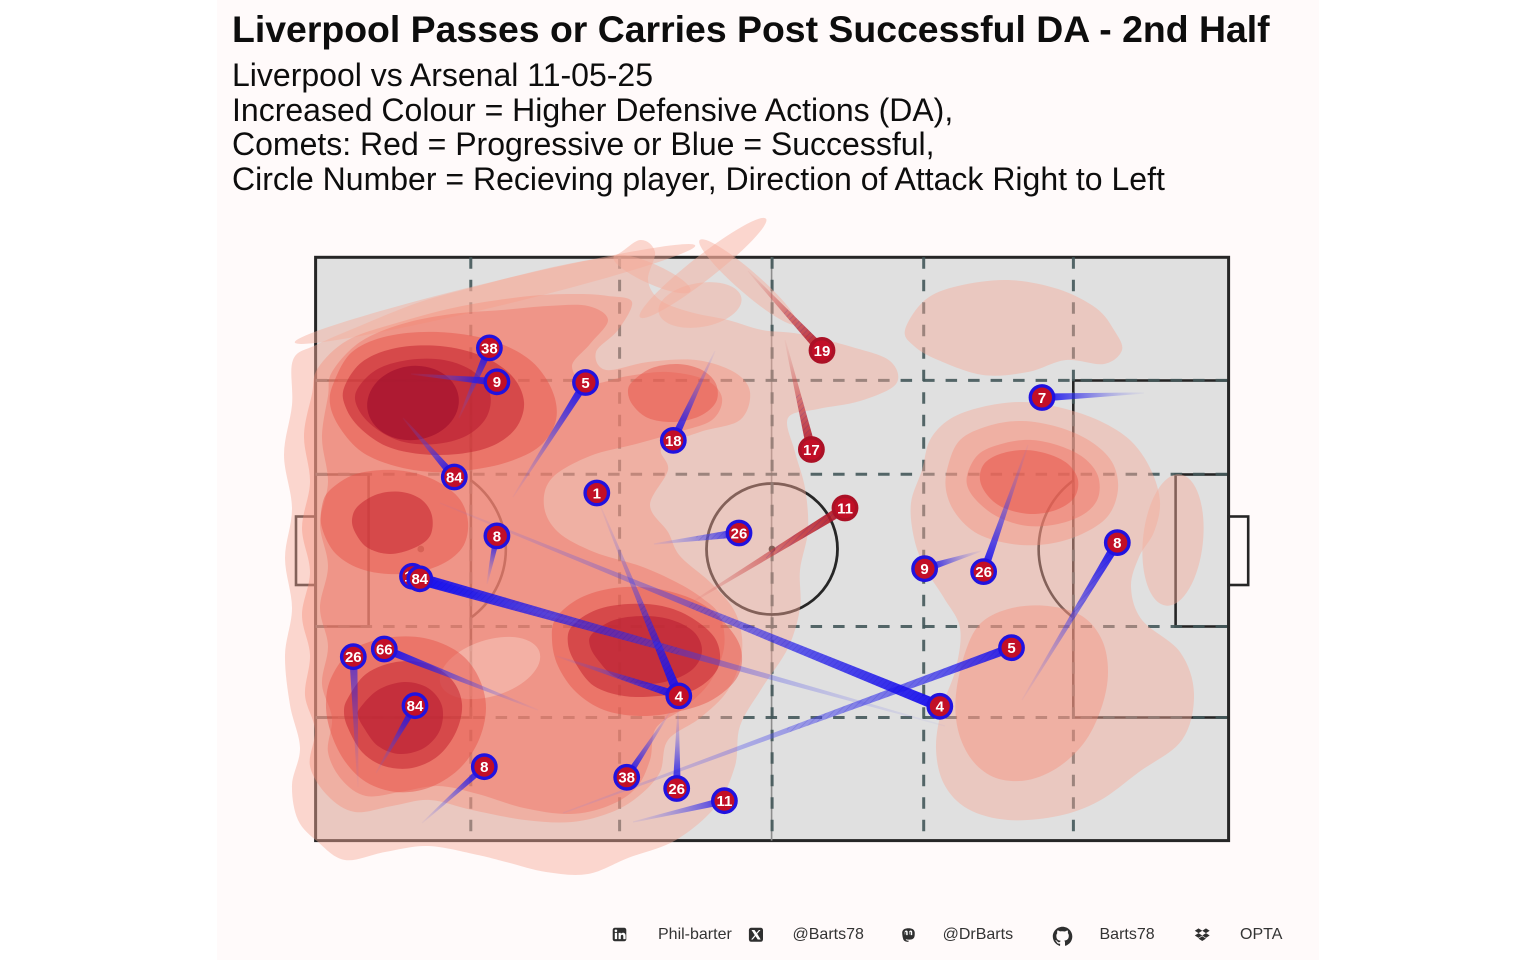  Describe the element at coordinates (822, 351) in the screenshot. I see `svg-text: 19` at that location.